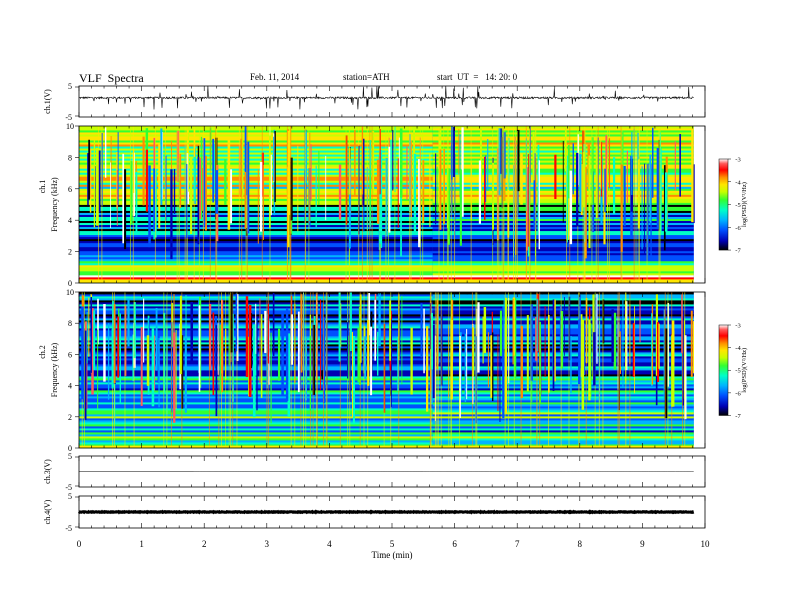 This screenshot has height=612, width=792. Describe the element at coordinates (70, 86) in the screenshot. I see `y-tick-label: 5` at that location.